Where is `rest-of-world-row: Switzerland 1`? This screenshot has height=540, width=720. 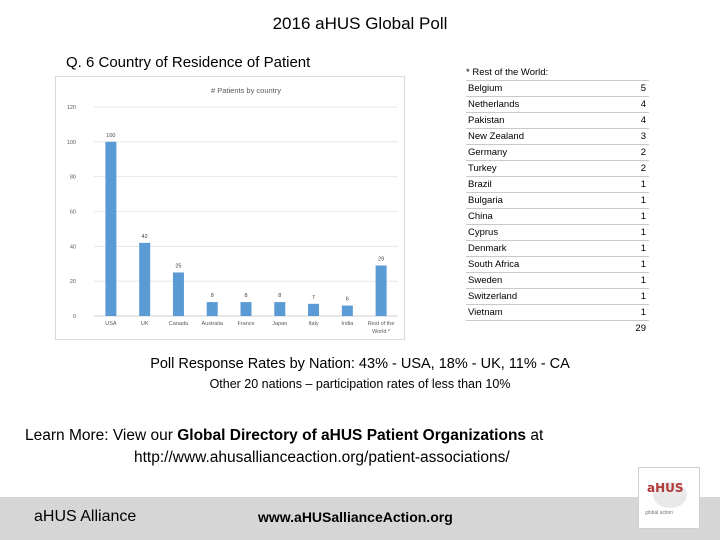 rest-of-world-row: Switzerland 1 is located at coordinates (557, 296).